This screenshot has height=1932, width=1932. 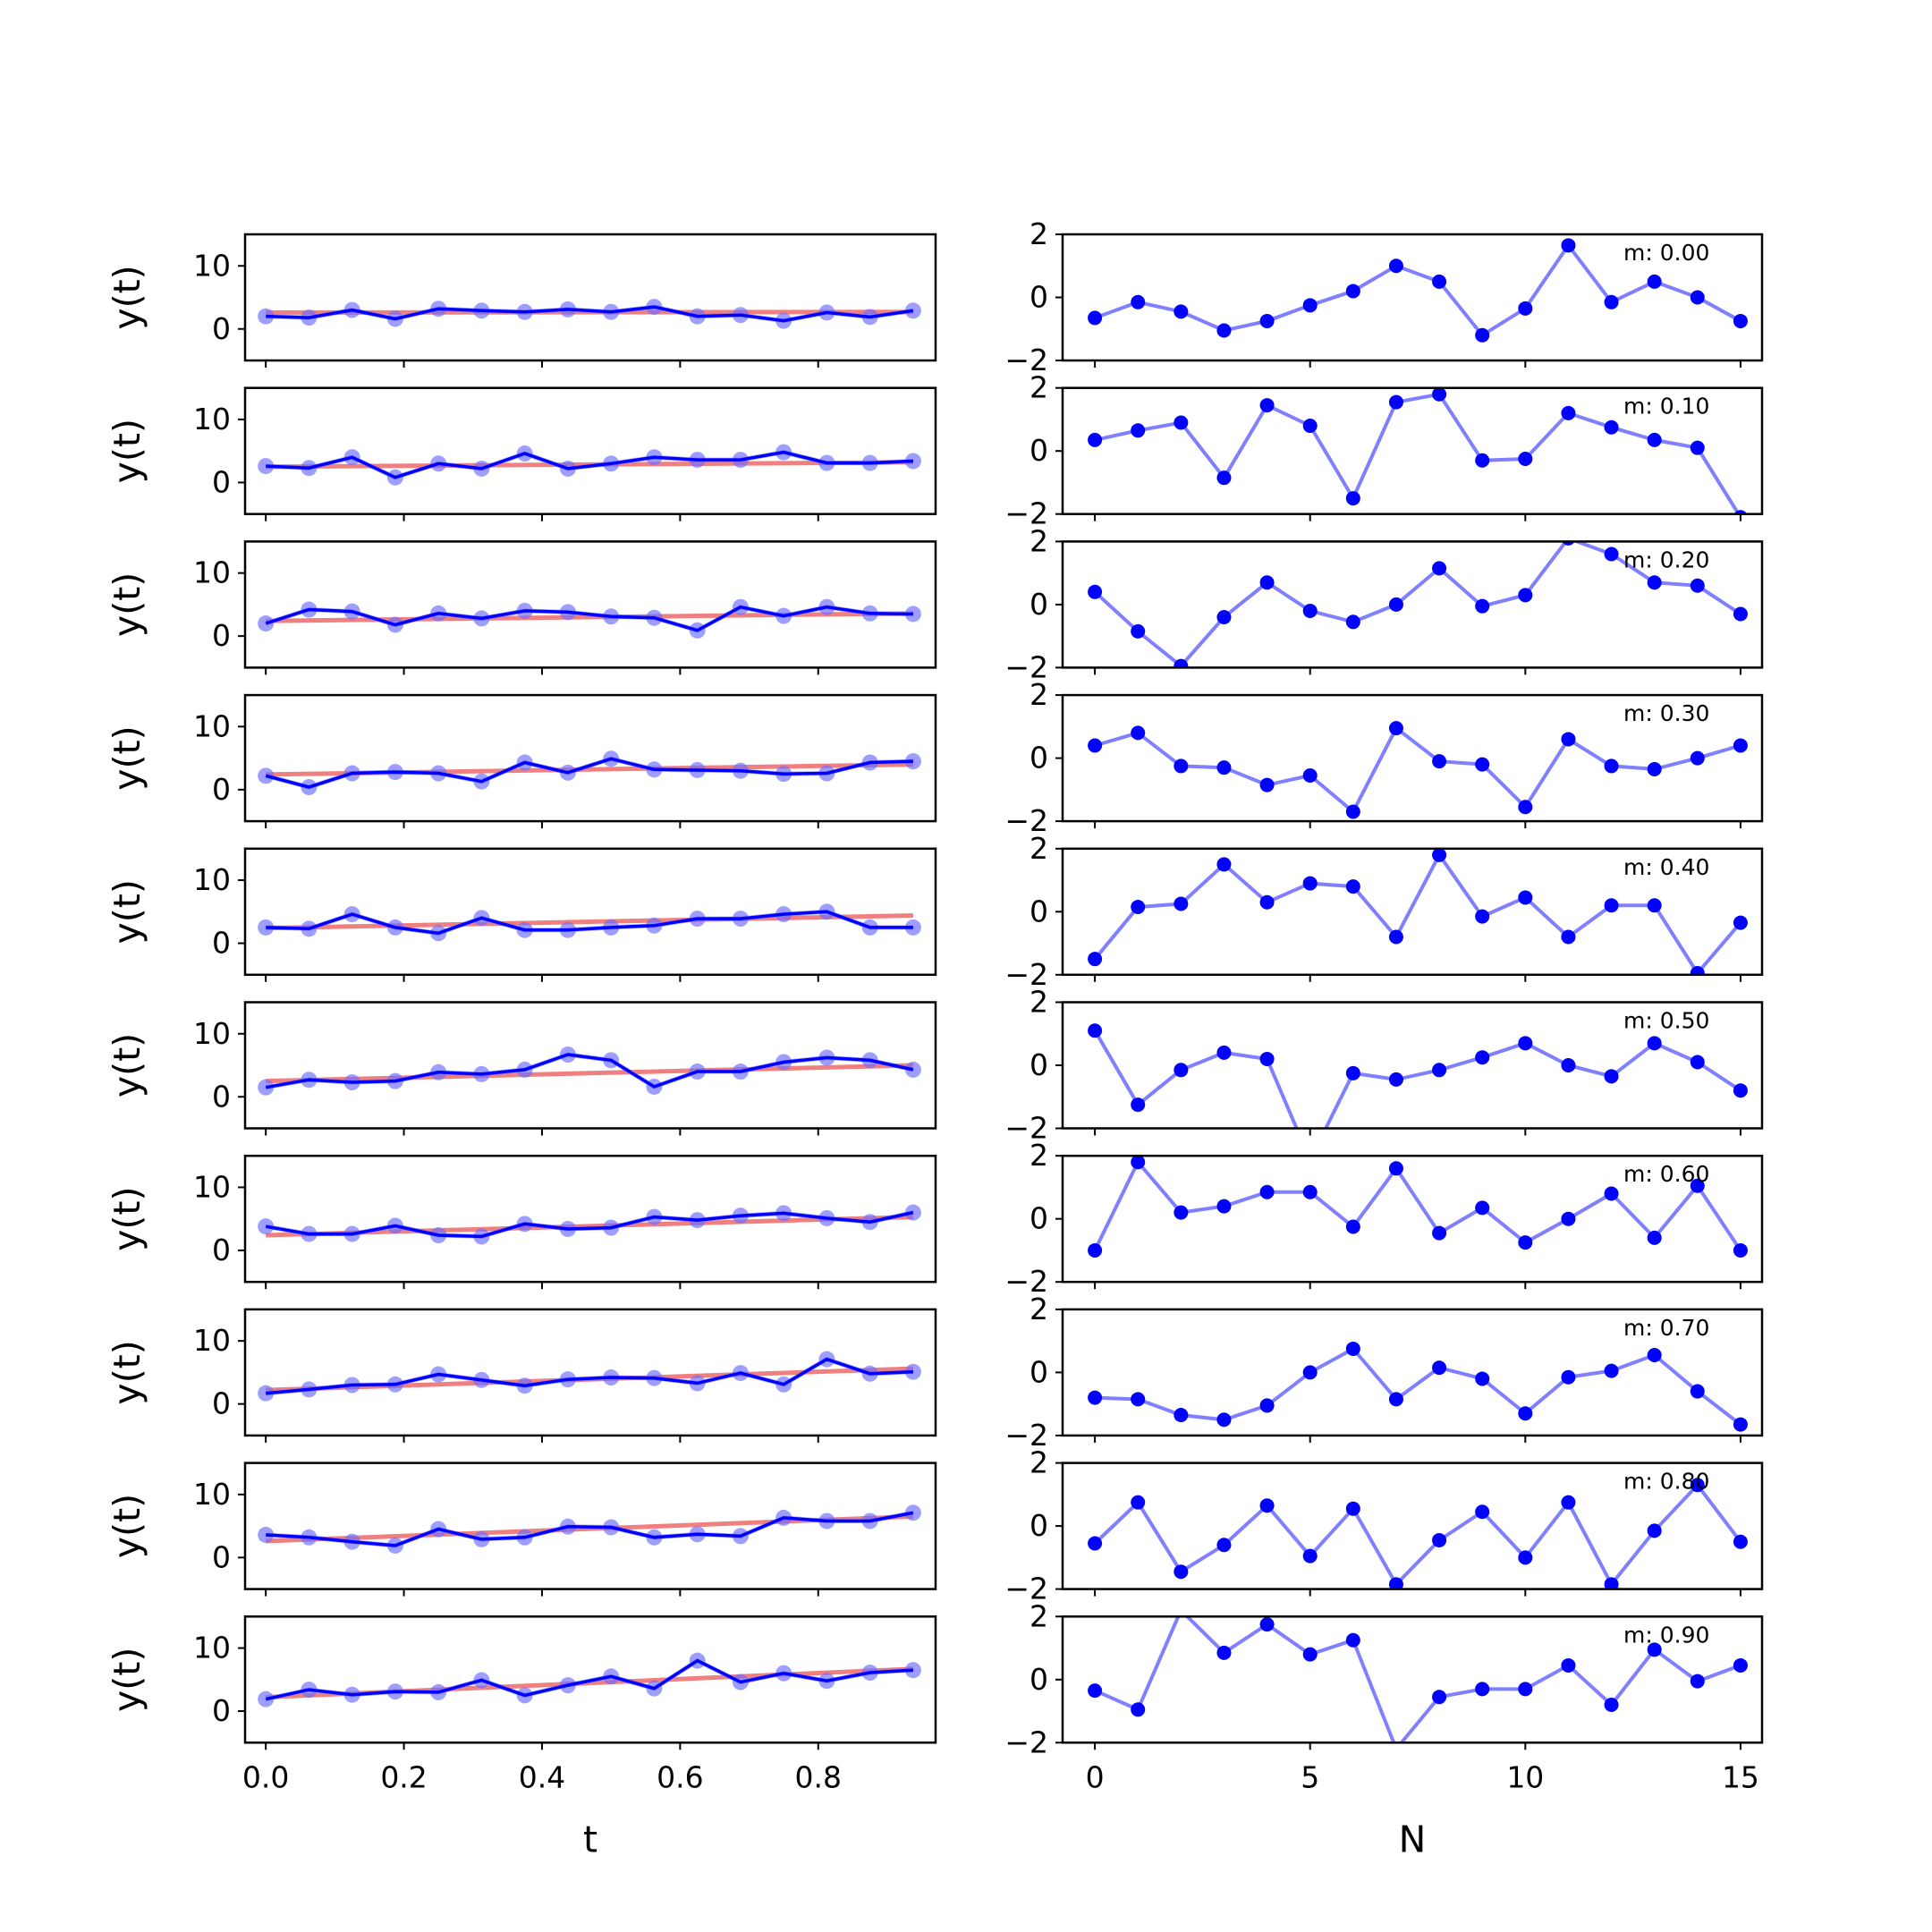 I want to click on residual-panel-6: 2 0 −2 m: 0.60, so click(x=1384, y=1218).